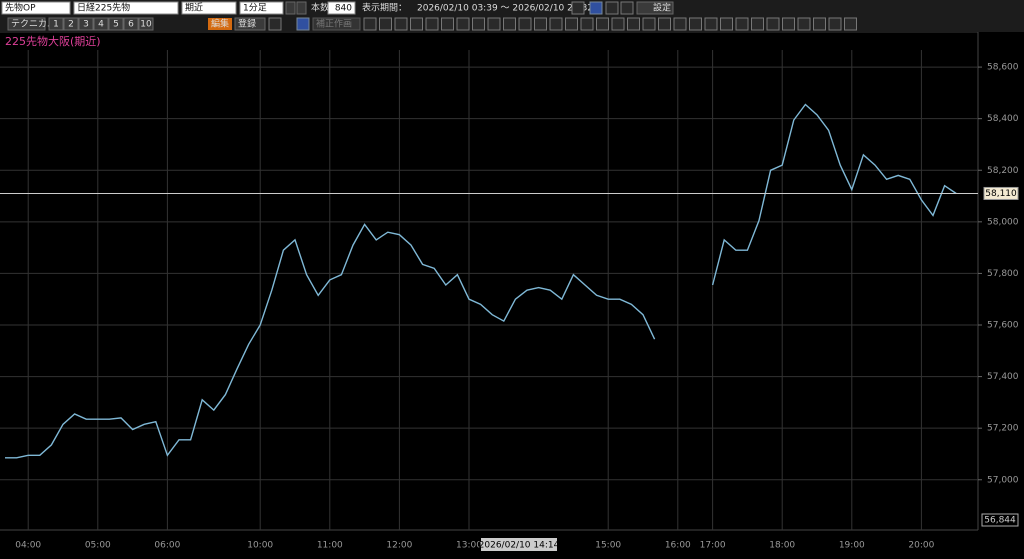 This screenshot has height=559, width=1024. What do you see at coordinates (167, 546) in the screenshot?
I see `x-tick-label: 06:00` at bounding box center [167, 546].